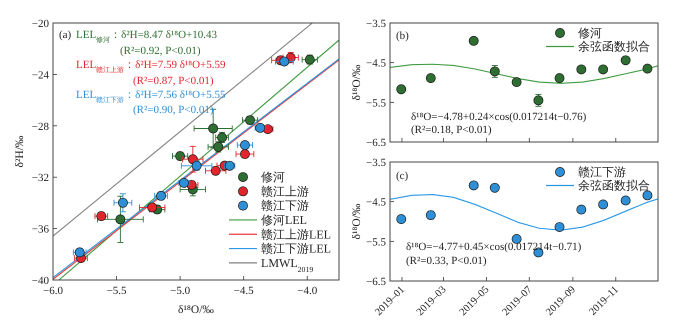 Image resolution: width=675 pixels, height=329 pixels. Describe the element at coordinates (196, 310) in the screenshot. I see `x-axis-title: δ¹⁸O/‰` at that location.